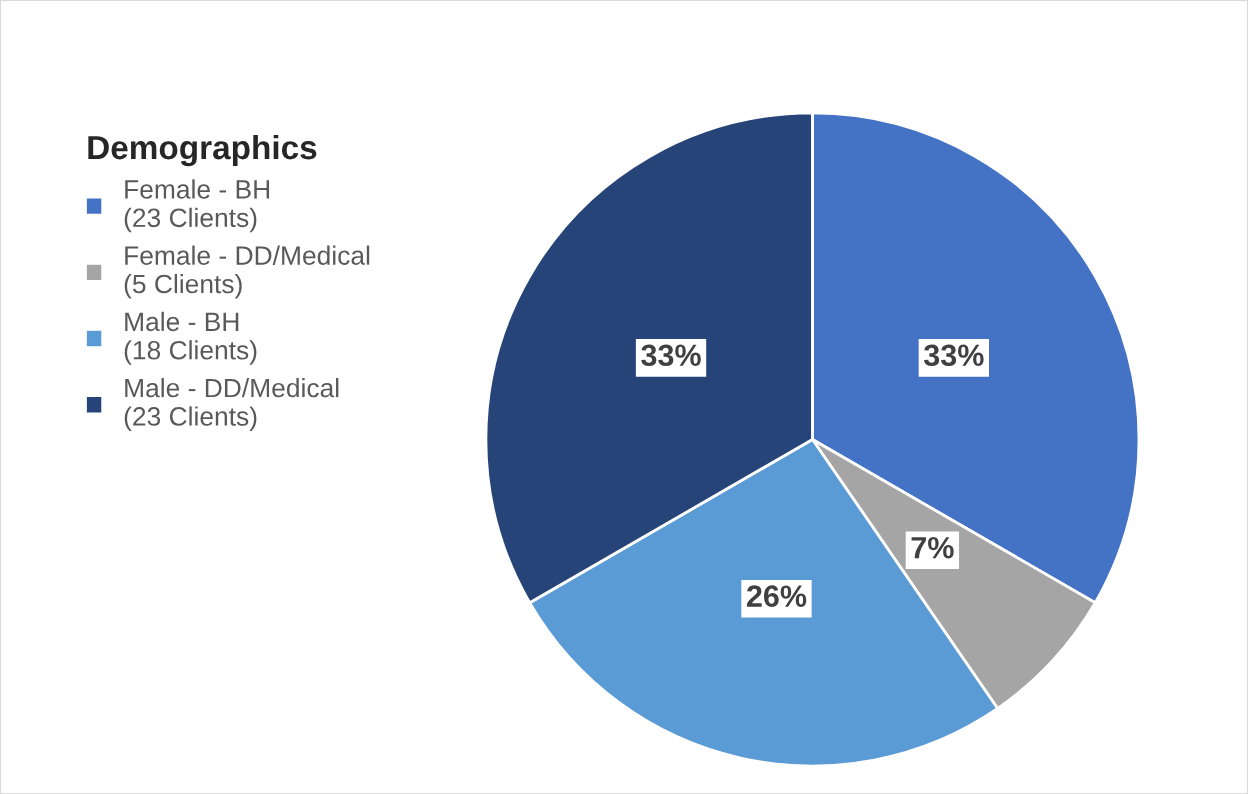 The height and width of the screenshot is (794, 1248). Describe the element at coordinates (231, 404) in the screenshot. I see `legend-label: Male - DD/Medical (23 Clients)` at that location.